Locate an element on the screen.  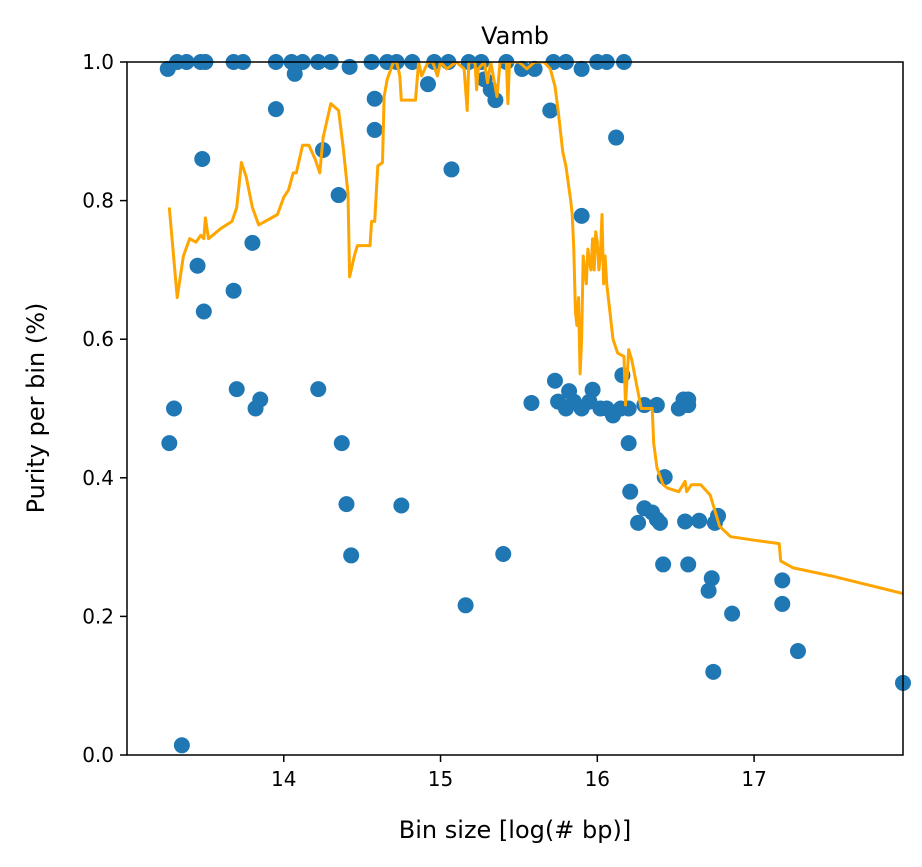
y-axis-label: Purity per bin (%) is located at coordinates (36, 408).